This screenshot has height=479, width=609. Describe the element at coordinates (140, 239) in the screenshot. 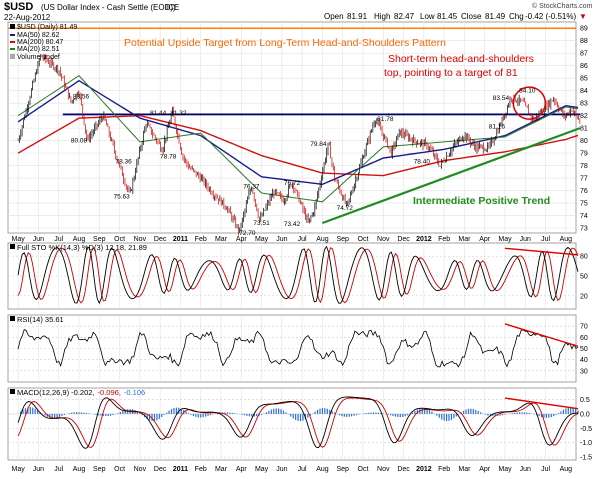

I see `x-tick-label-top: Nov` at that location.